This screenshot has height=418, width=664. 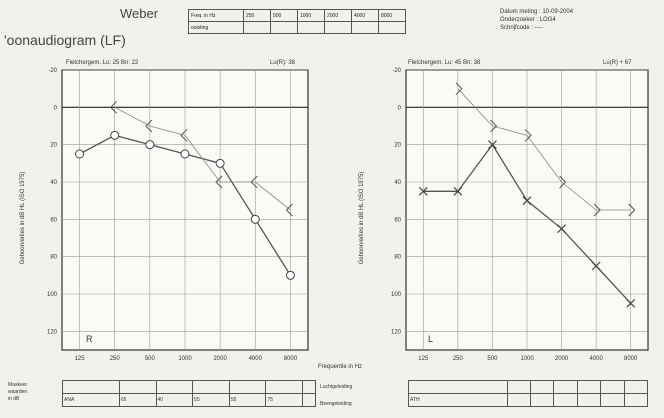 I want to click on weber-freq-250: 250, so click(x=257, y=15).